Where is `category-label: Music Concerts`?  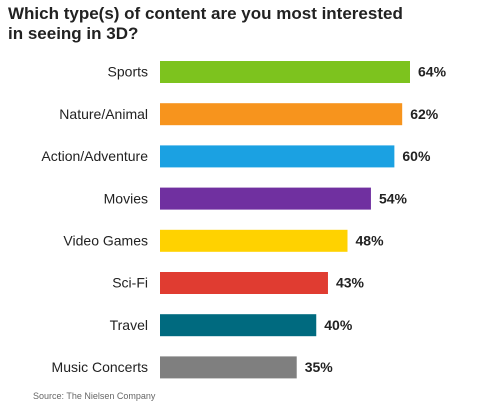
category-label: Music Concerts is located at coordinates (100, 367).